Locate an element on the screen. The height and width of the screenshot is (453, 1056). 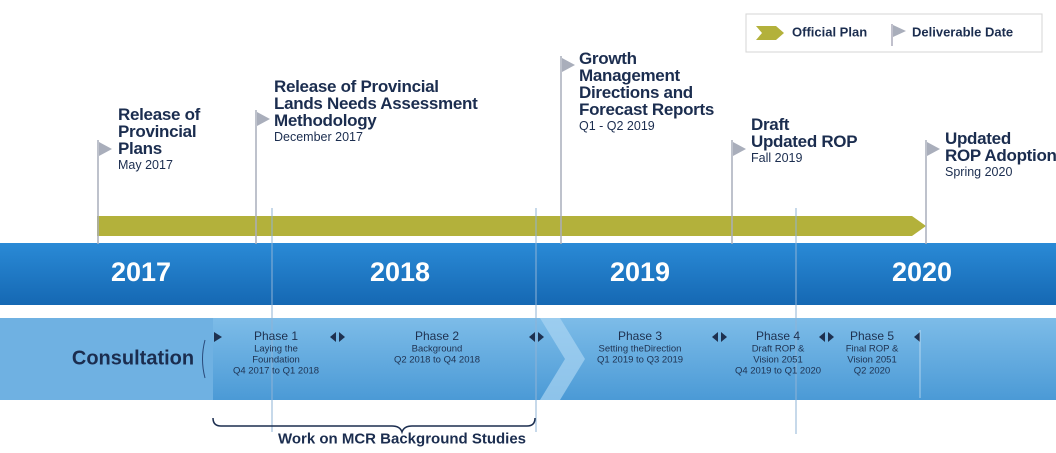
phase-name: Phase 4 is located at coordinates (778, 336).